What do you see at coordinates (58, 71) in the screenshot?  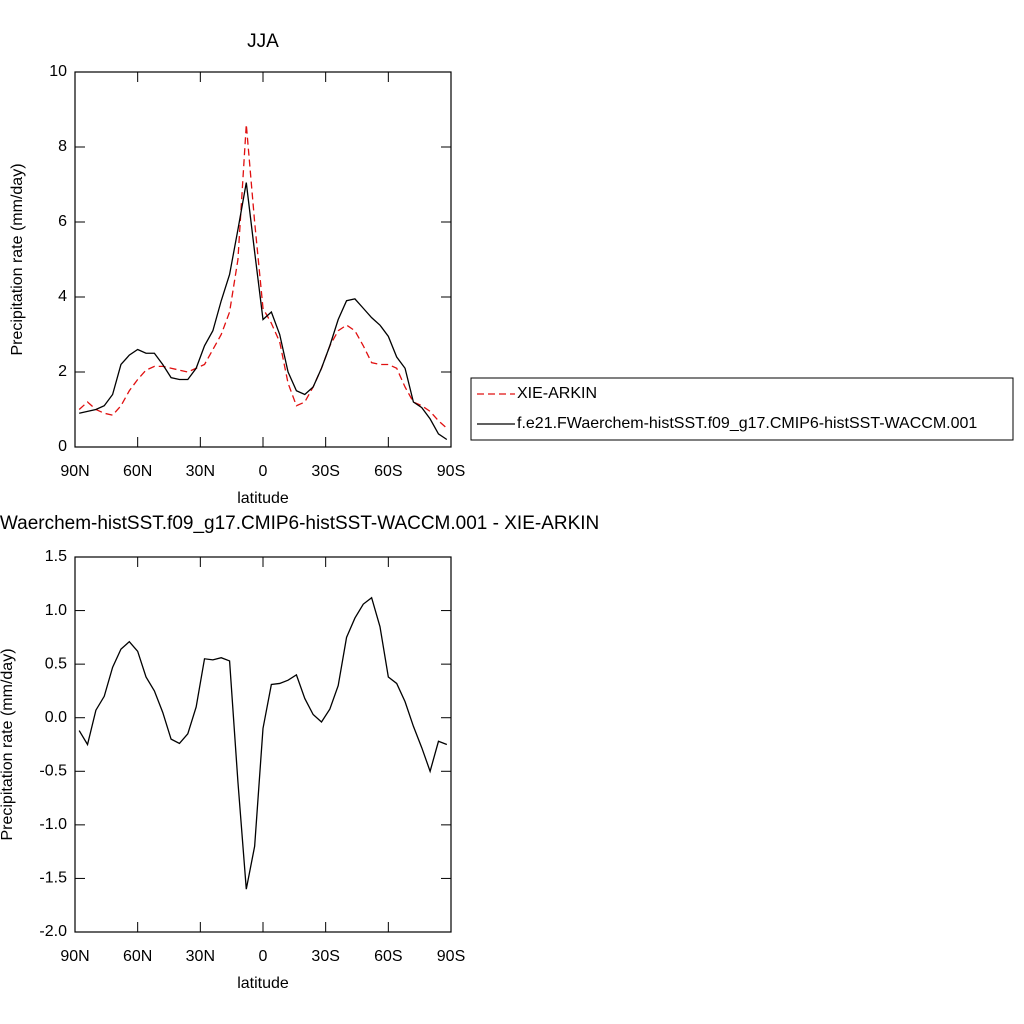 I see `y-tick-label: 10` at bounding box center [58, 71].